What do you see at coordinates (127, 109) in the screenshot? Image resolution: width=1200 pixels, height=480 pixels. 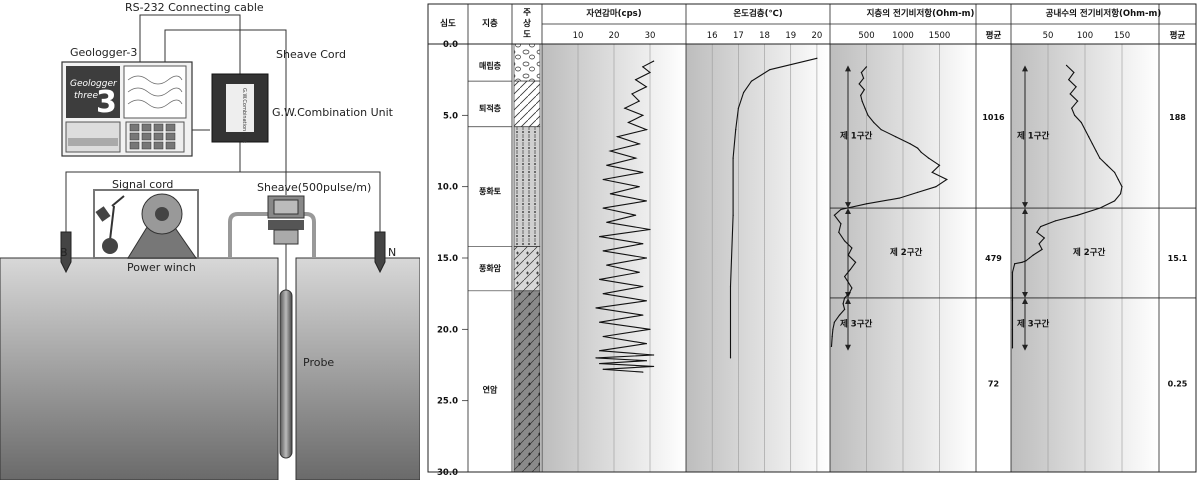 I see `geologger-device: Geologger three 3` at bounding box center [127, 109].